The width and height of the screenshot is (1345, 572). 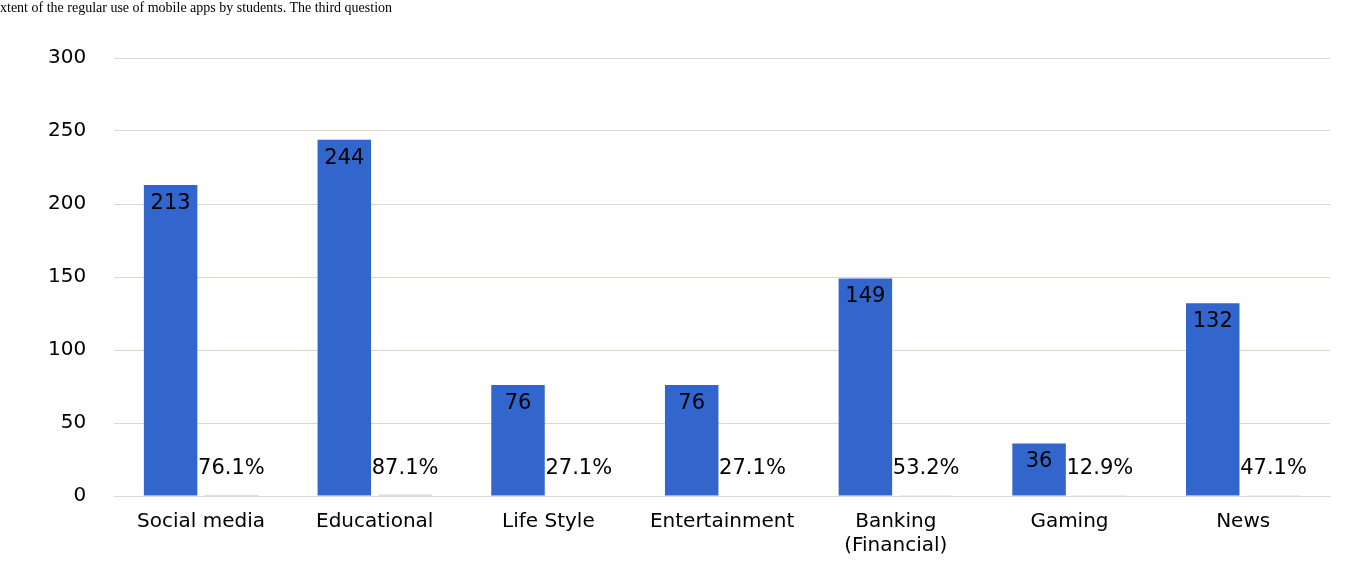 I want to click on x-tick-label: Social media, so click(x=201, y=520).